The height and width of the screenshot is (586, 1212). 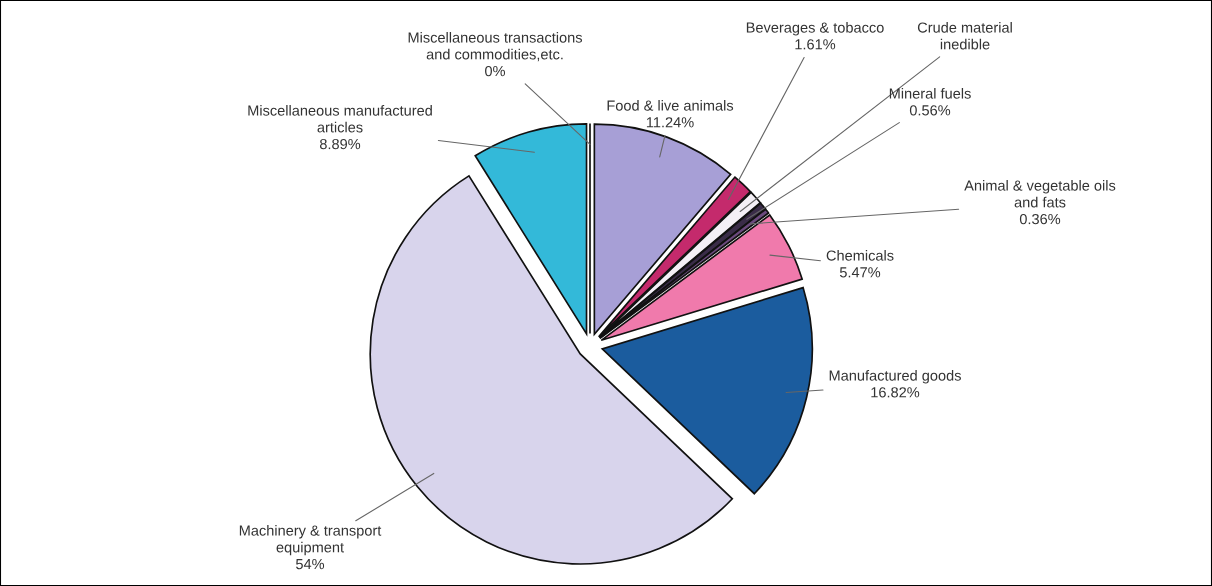 What do you see at coordinates (815, 29) in the screenshot?
I see `slice-label: Beverages & tobacco` at bounding box center [815, 29].